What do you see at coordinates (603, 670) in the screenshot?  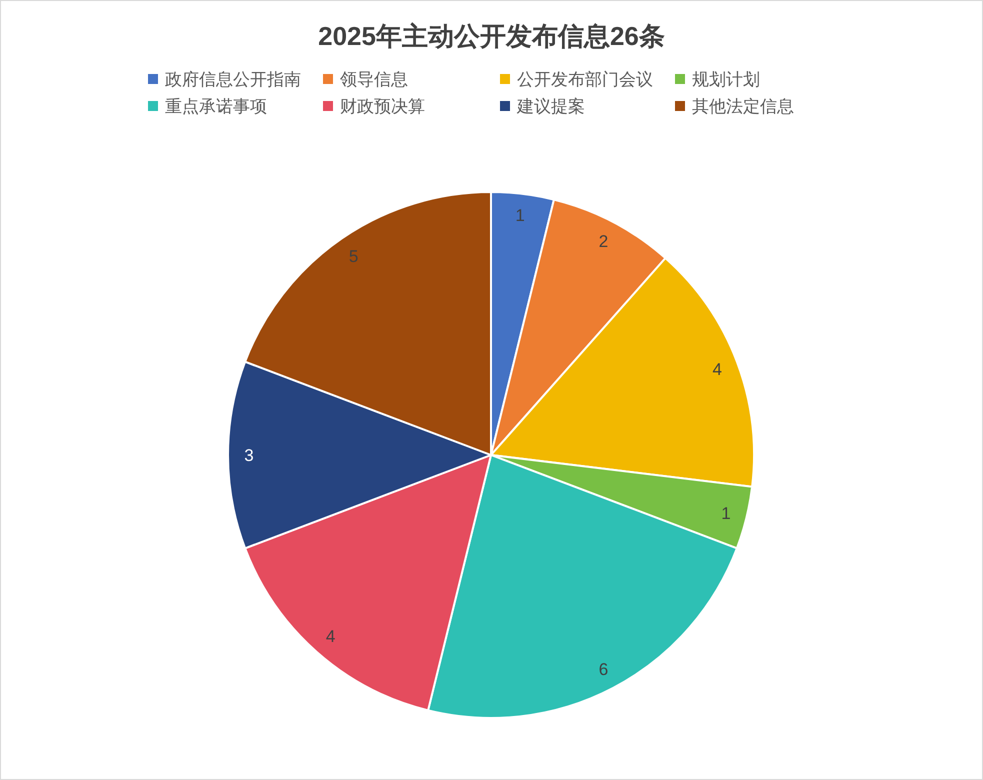 I see `data-label: 6` at bounding box center [603, 670].